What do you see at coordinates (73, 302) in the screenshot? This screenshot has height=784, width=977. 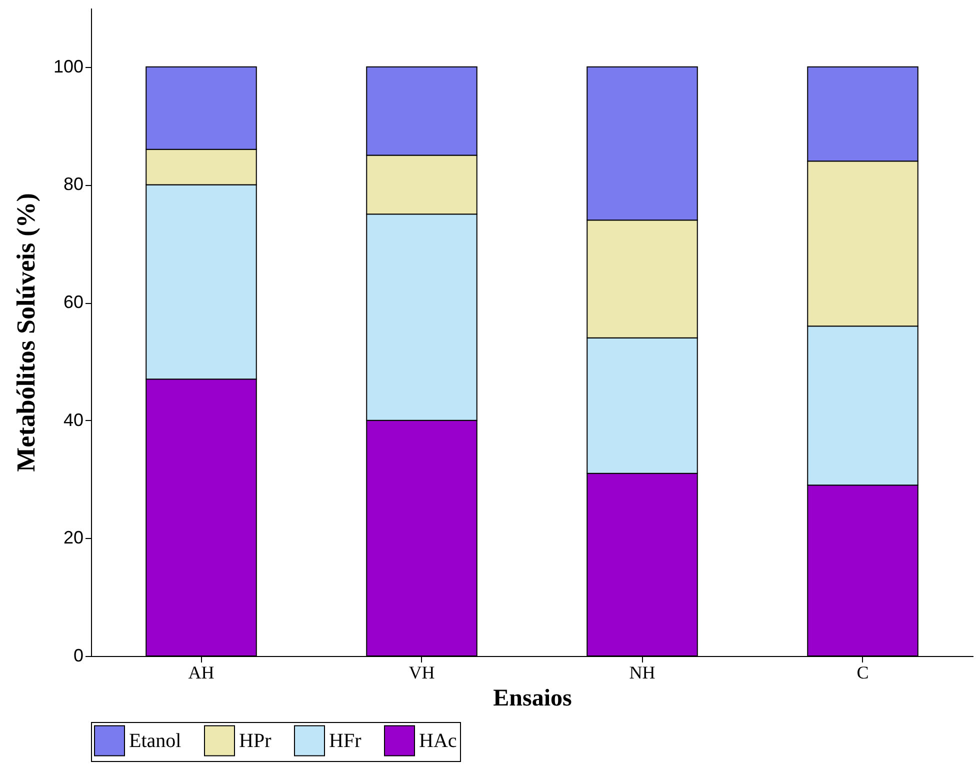 I see `y-tick-label: 60` at bounding box center [73, 302].